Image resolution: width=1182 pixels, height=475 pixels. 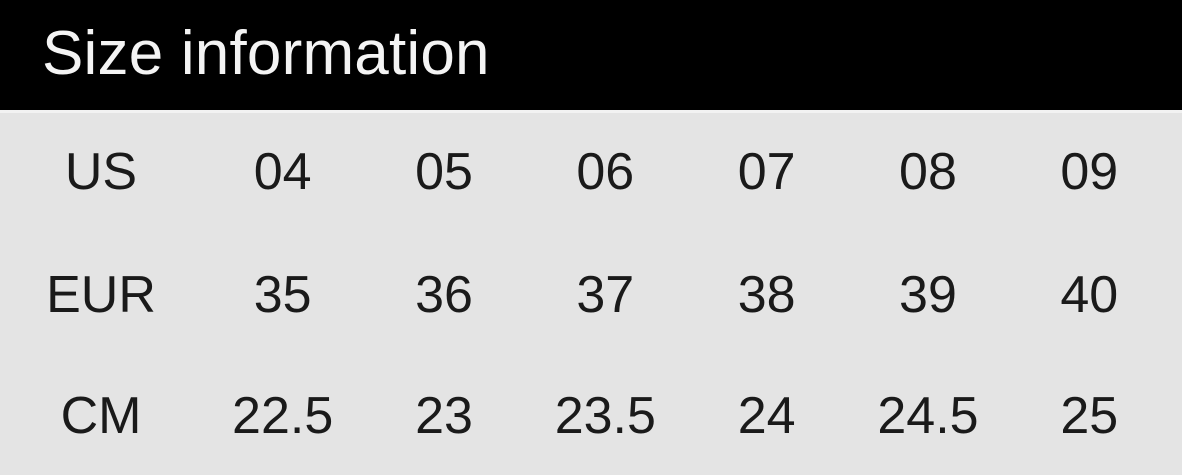 I want to click on size-cell: 37, so click(x=605, y=295).